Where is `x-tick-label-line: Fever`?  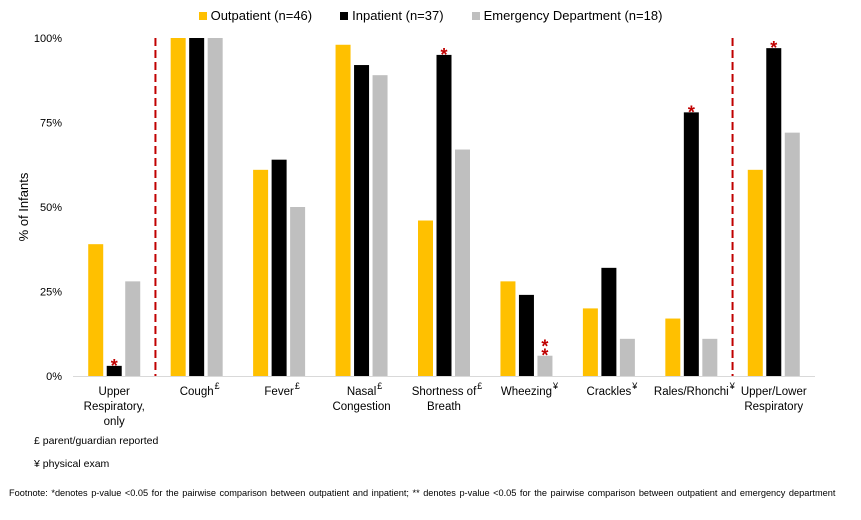
x-tick-label-line: Fever is located at coordinates (279, 392).